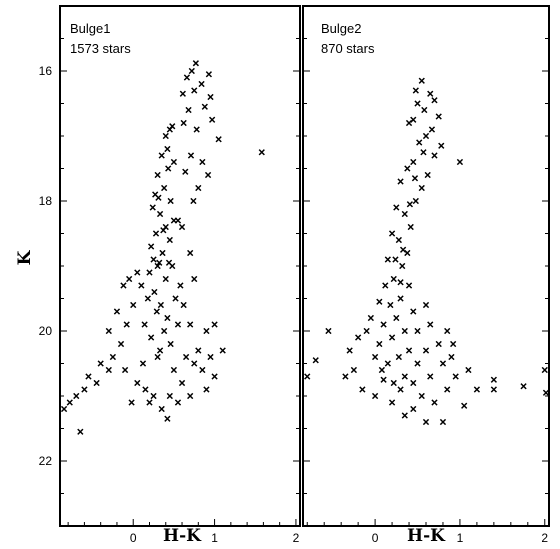 The height and width of the screenshot is (549, 560). What do you see at coordinates (46, 461) in the screenshot?
I see `bulge1-y-tick-label: 22` at bounding box center [46, 461].